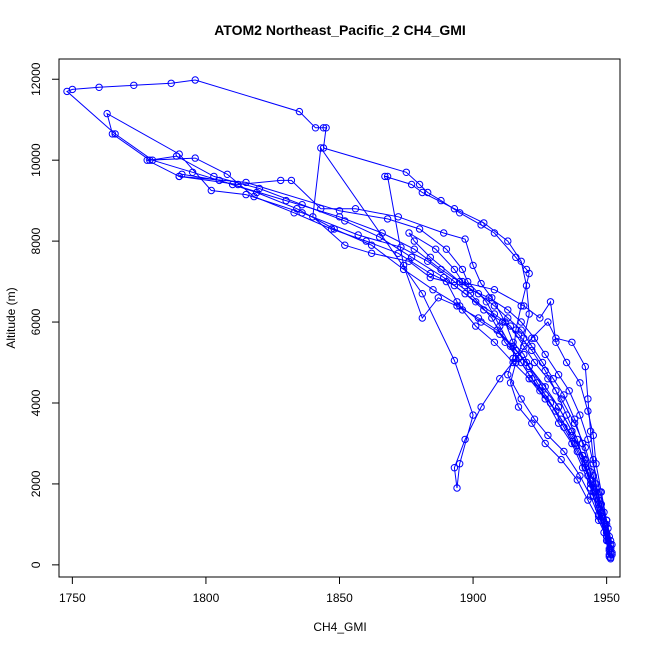  Describe the element at coordinates (11, 317) in the screenshot. I see `y-axis-label: Altitude (m)` at that location.